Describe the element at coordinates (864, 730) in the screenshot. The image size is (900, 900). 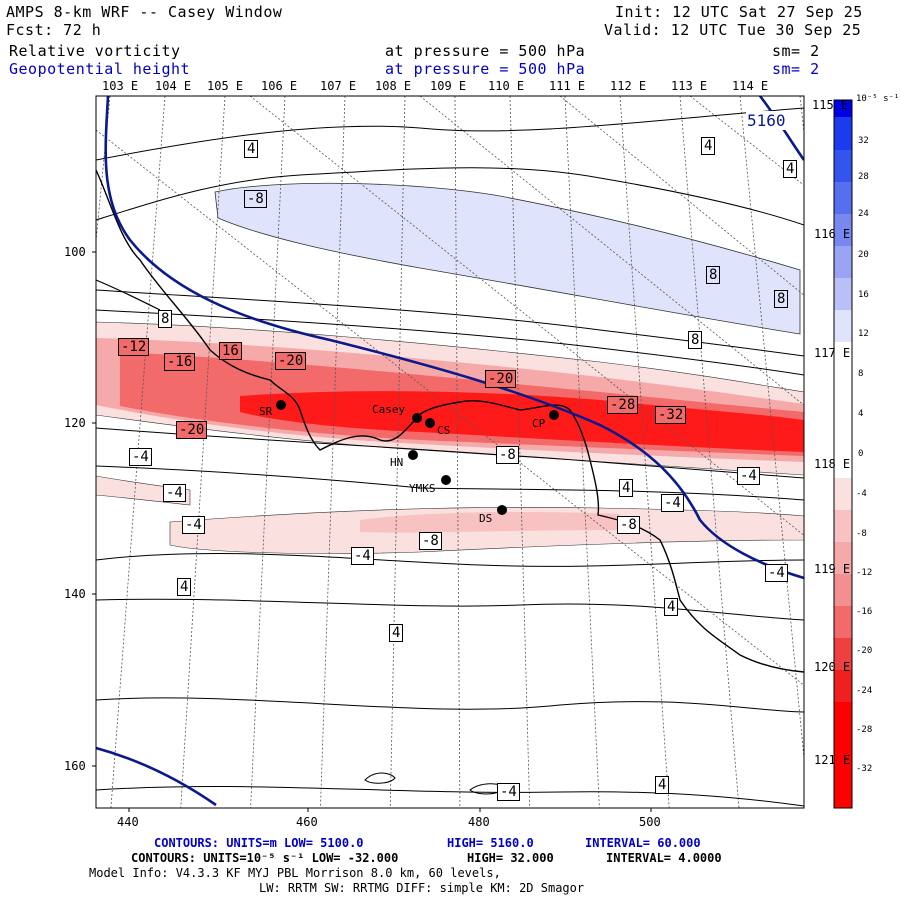
I see `colorbar-tick: -28` at that location.